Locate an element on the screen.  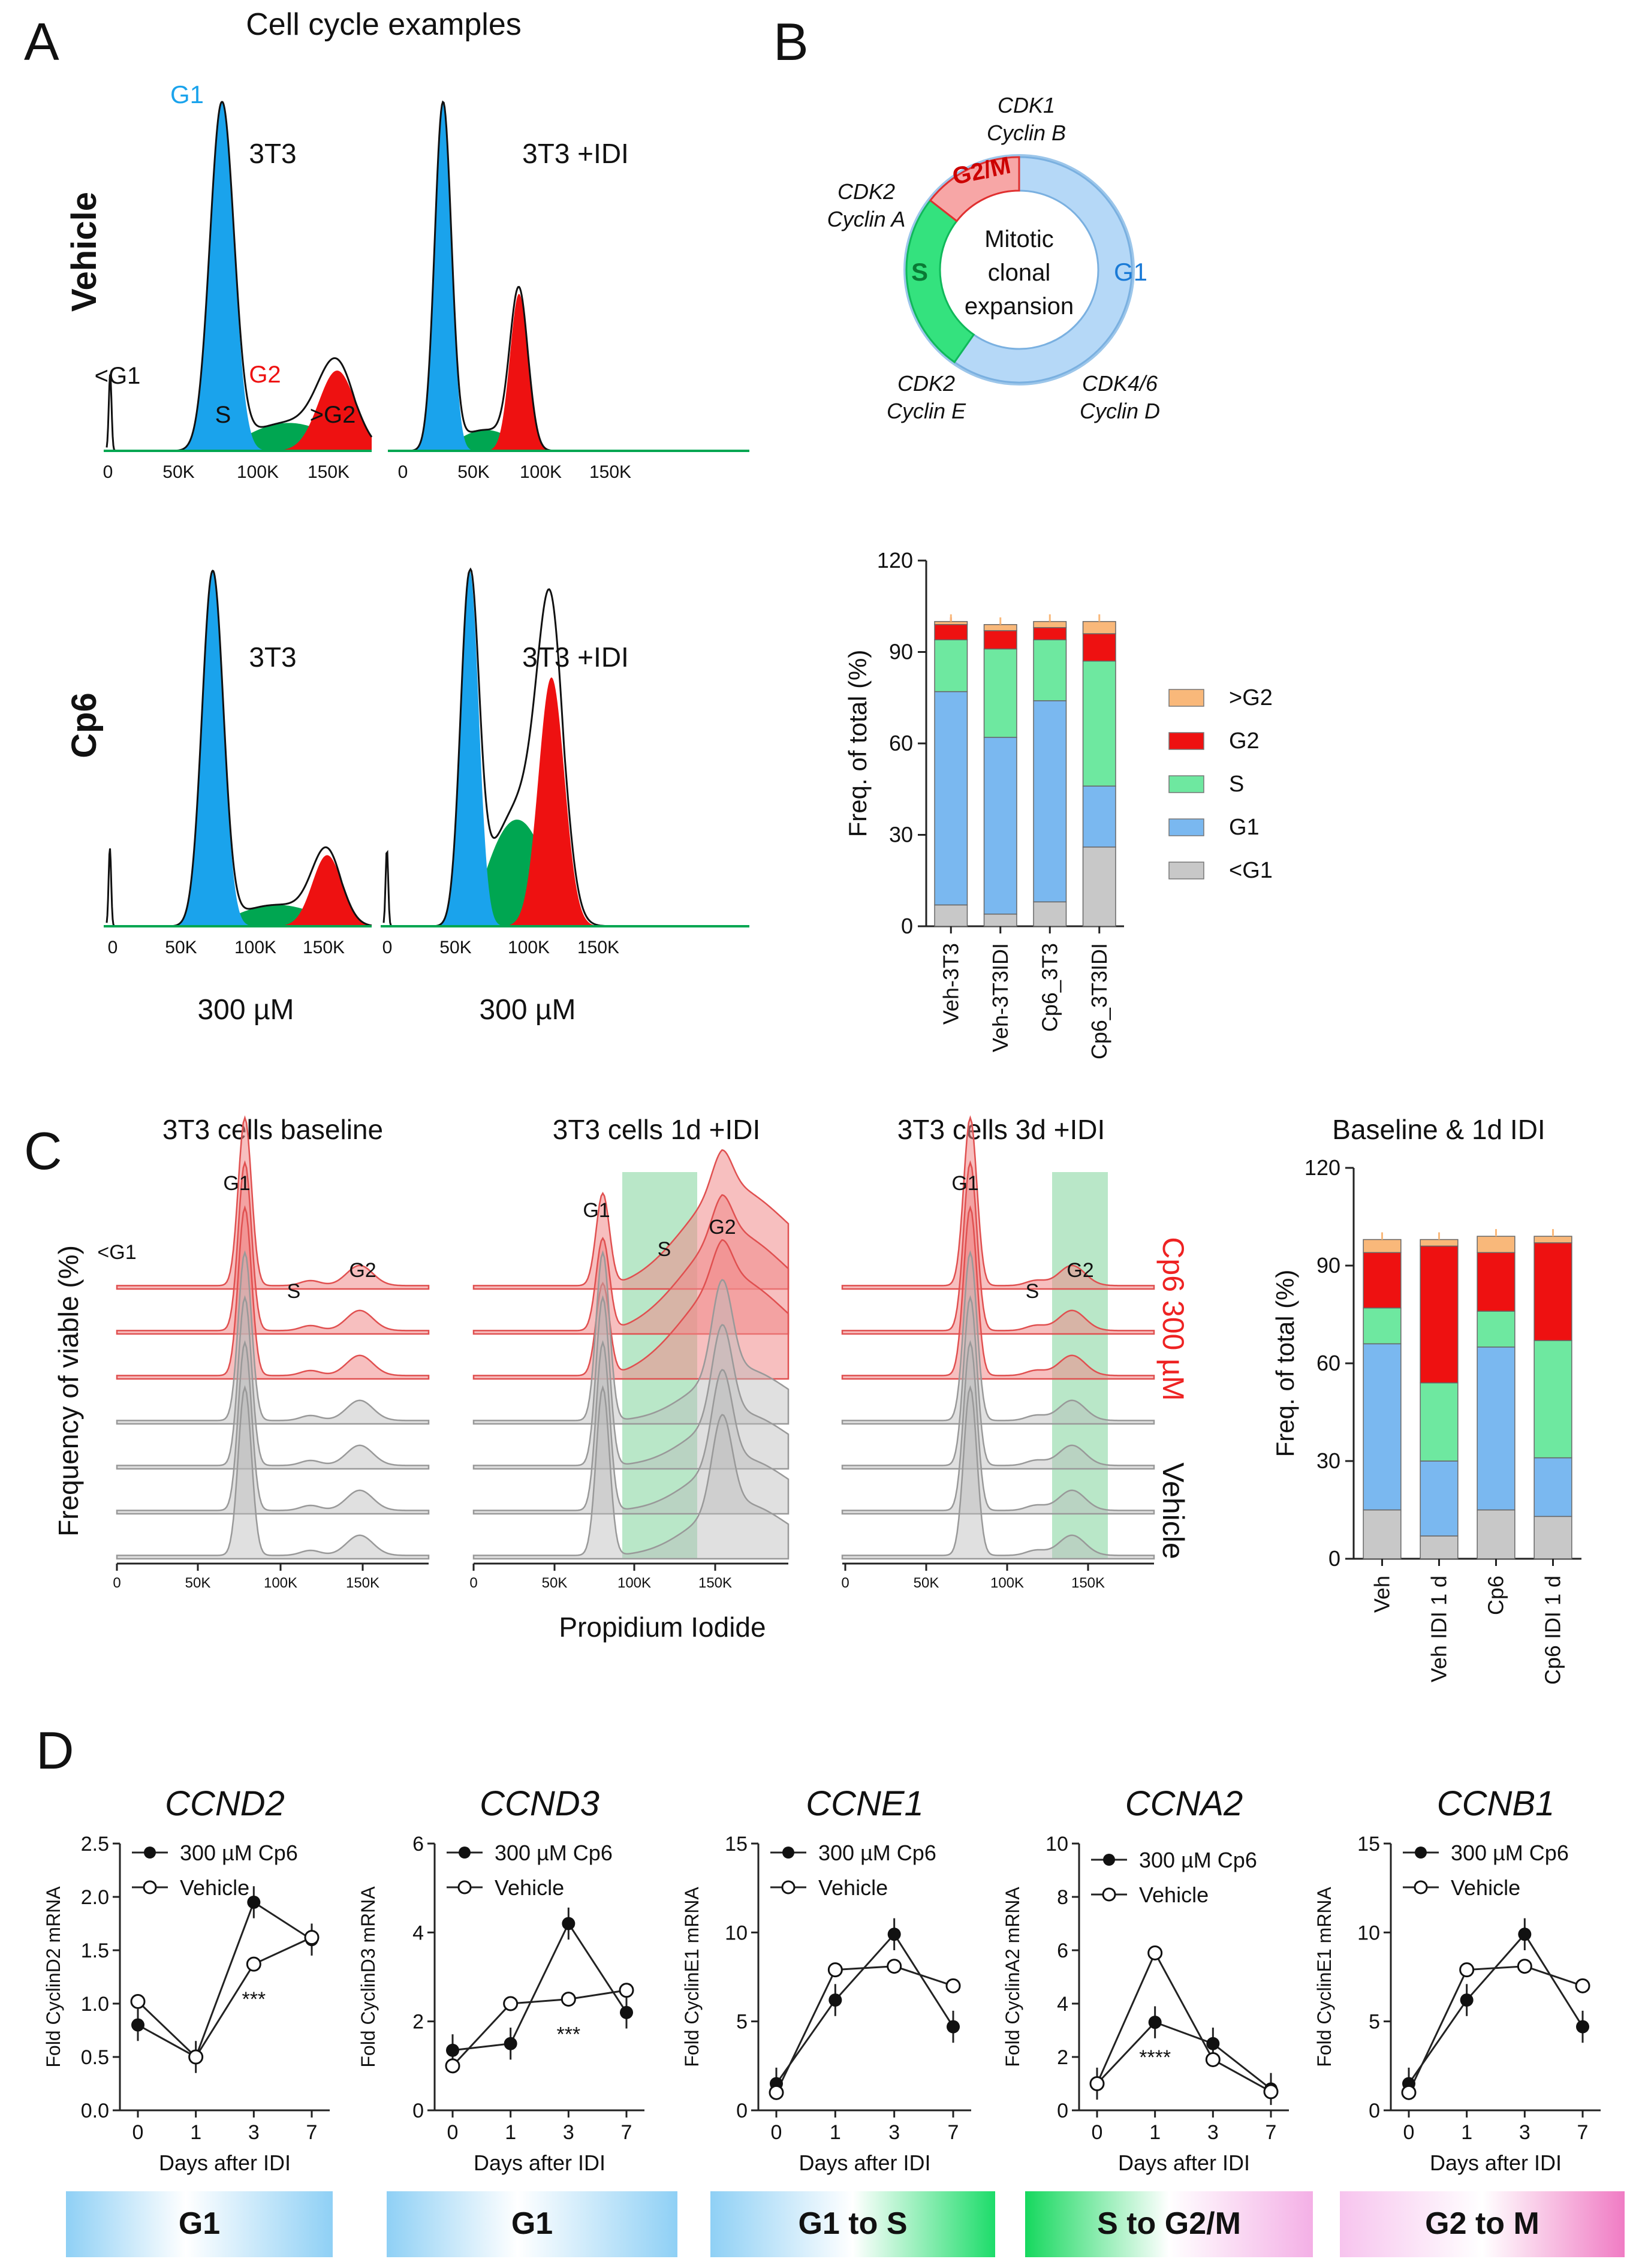
ring-g2m-segment is located at coordinates (975, 189).